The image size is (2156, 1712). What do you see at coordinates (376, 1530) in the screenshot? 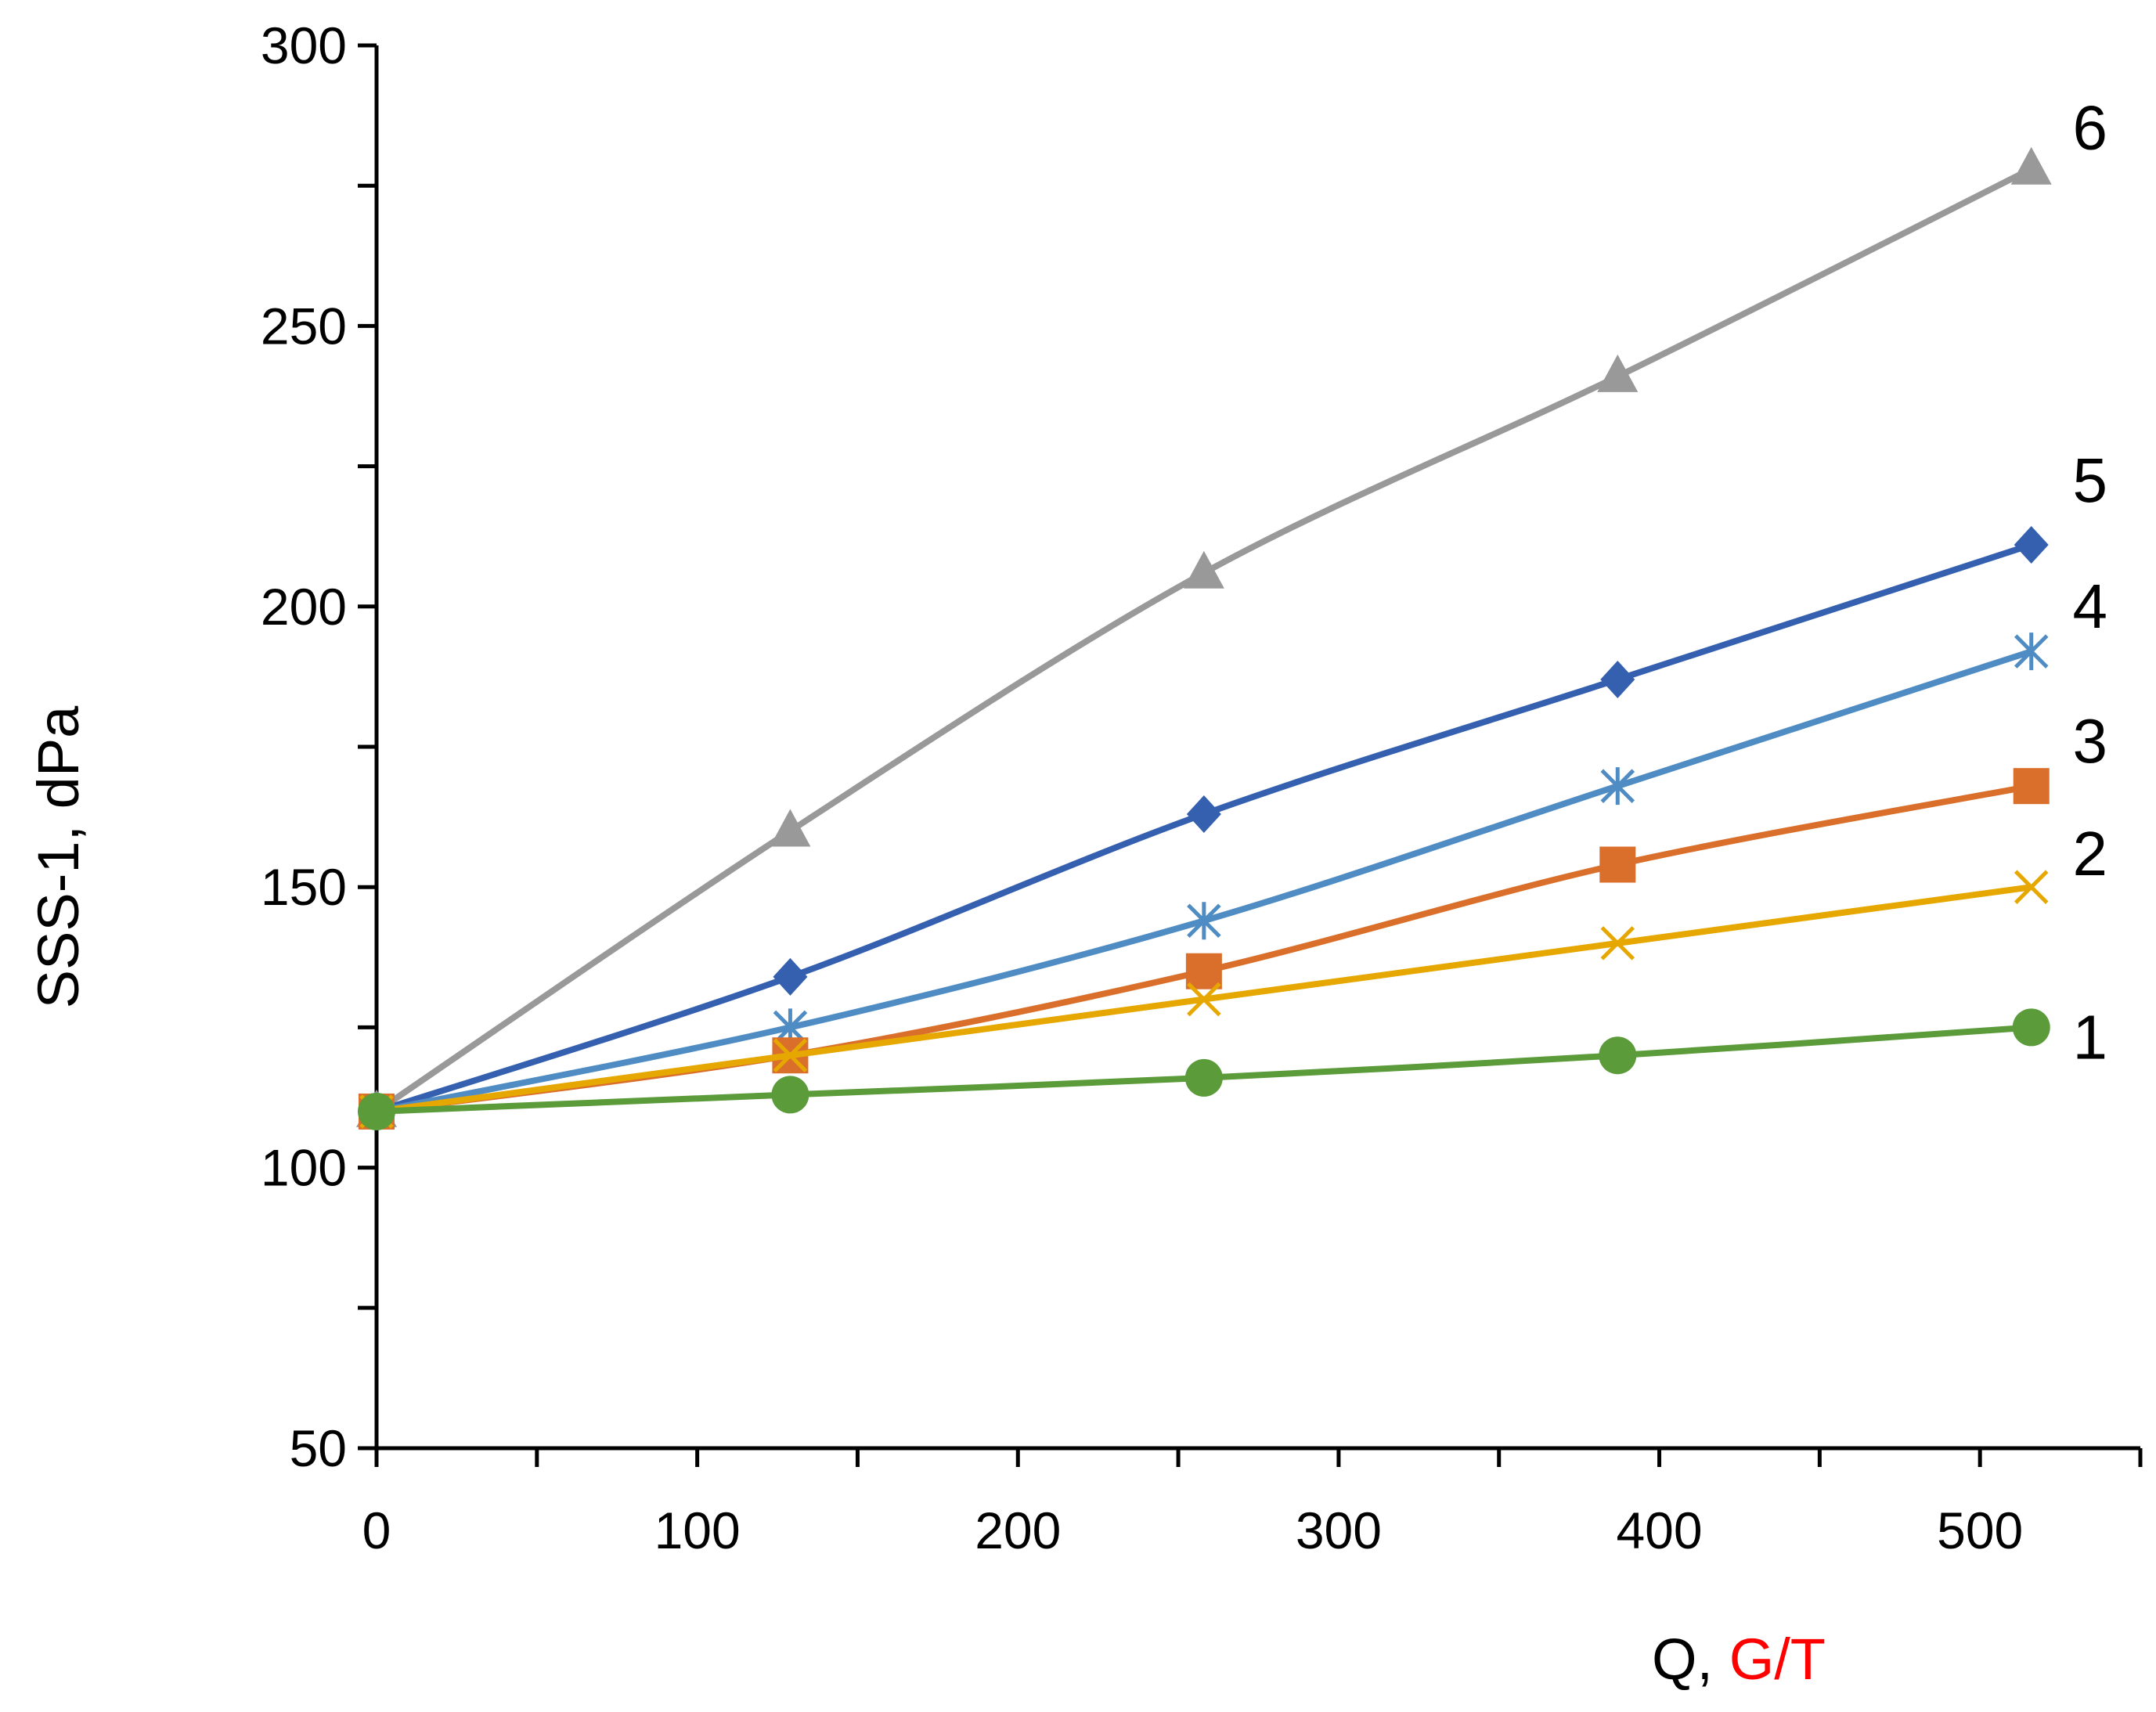
I see `x-tick-label: 0` at bounding box center [376, 1530].